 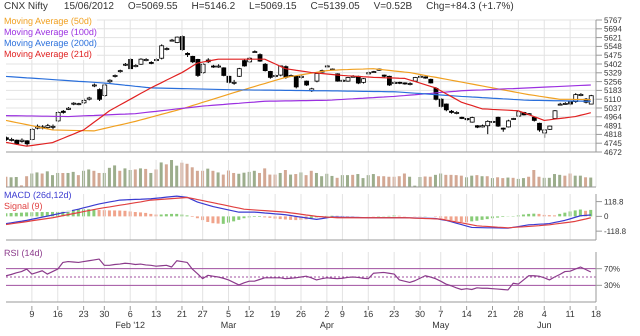 I want to click on text: Moving Average (100d), so click(x=50, y=32).